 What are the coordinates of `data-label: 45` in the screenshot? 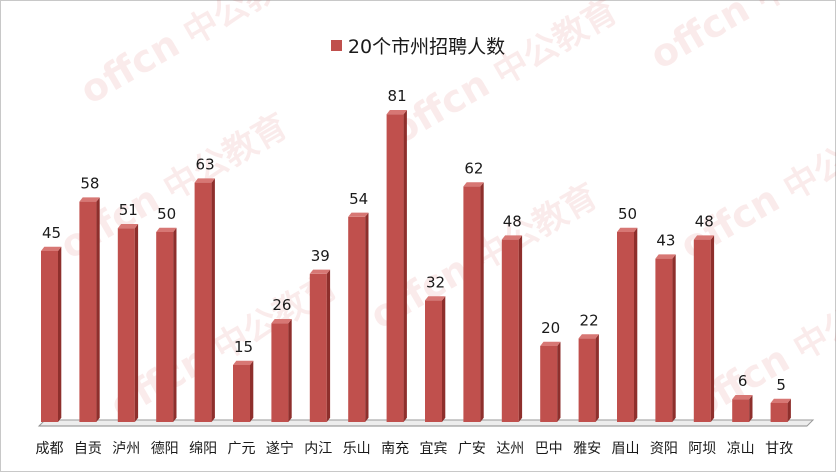 It's located at (51, 233).